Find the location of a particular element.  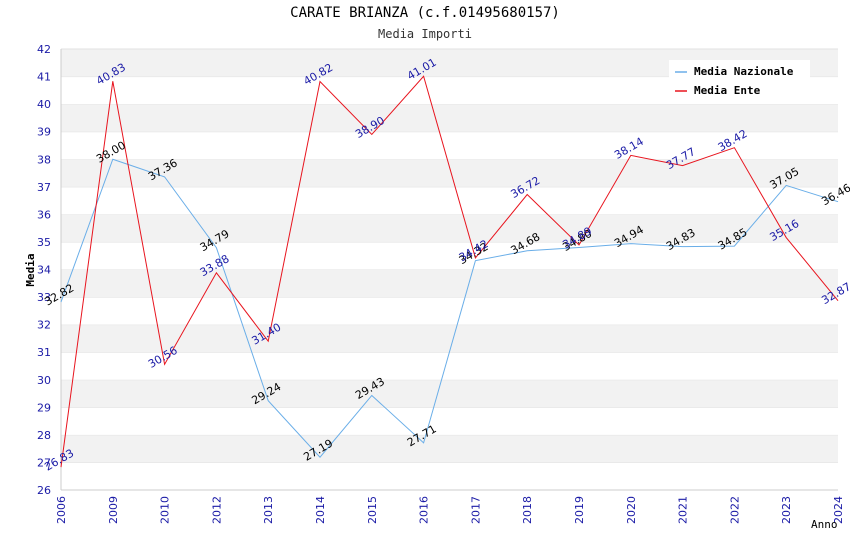

y-tick-label: 42 is located at coordinates (44, 49).